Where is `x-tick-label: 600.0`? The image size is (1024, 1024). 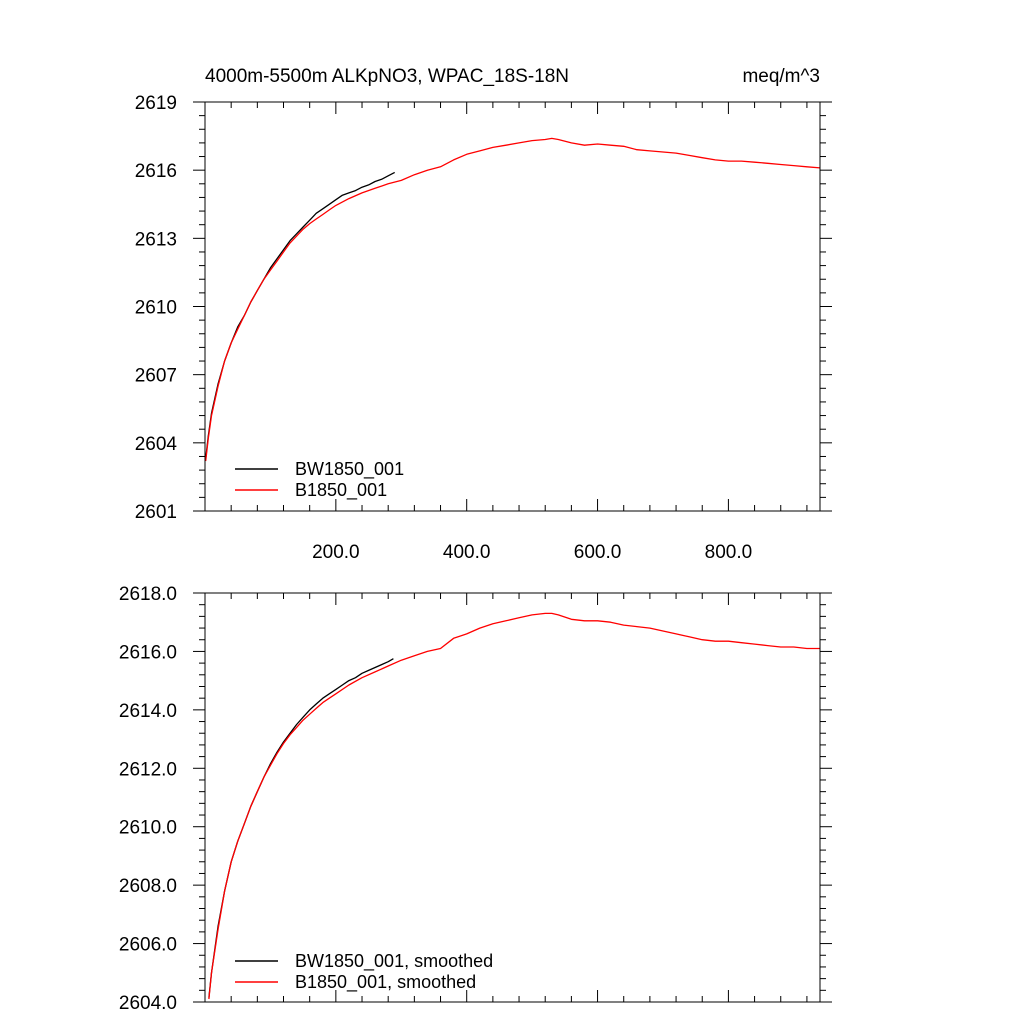
x-tick-label: 600.0 is located at coordinates (598, 552).